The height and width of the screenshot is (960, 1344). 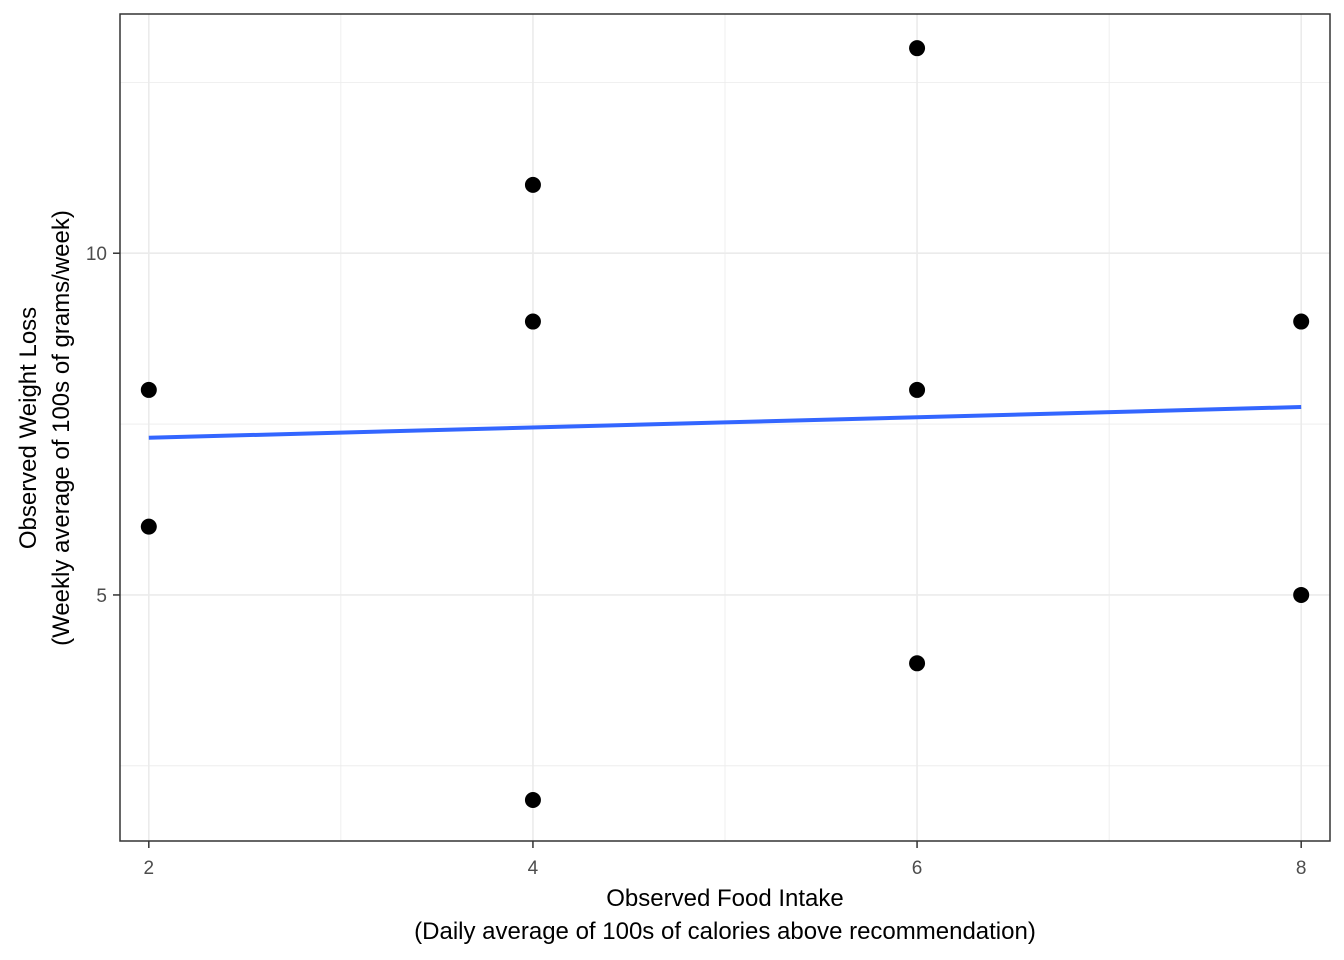 What do you see at coordinates (917, 868) in the screenshot?
I see `x-tick-label: 6` at bounding box center [917, 868].